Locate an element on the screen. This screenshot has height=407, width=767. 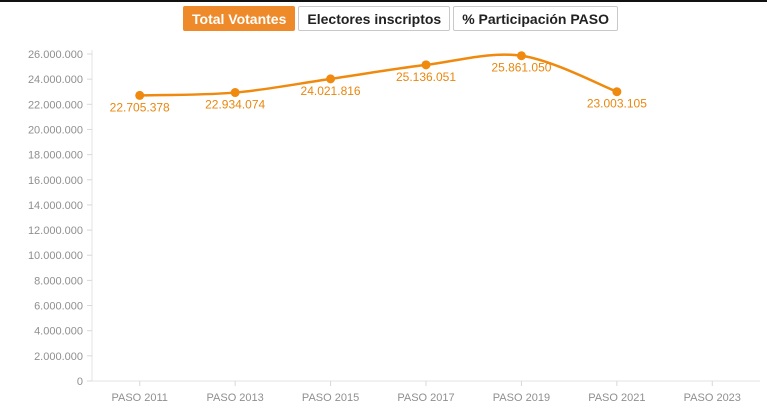
x-tick-label: PASO 2015 is located at coordinates (330, 398).